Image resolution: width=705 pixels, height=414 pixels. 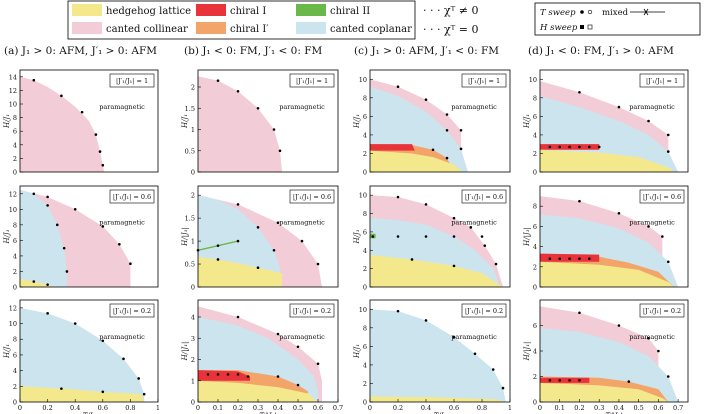 I want to click on box-frame-a1, so click(x=132, y=80).